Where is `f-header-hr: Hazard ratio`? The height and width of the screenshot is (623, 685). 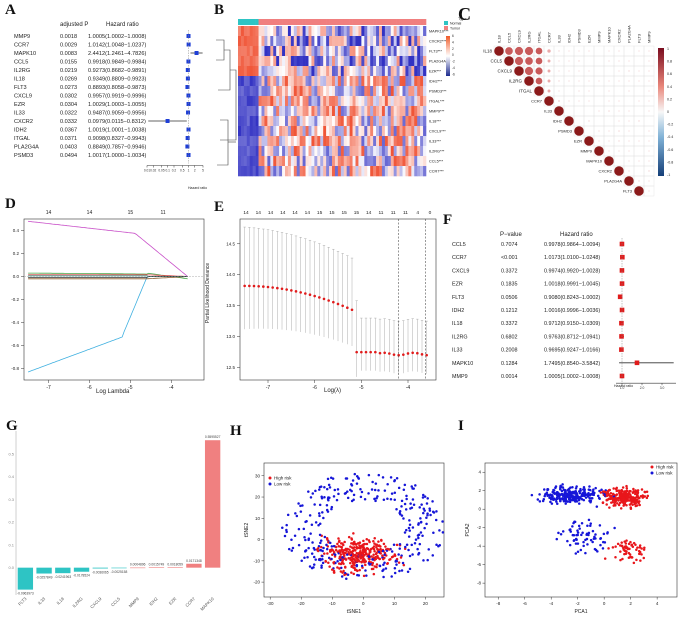 f-header-hr: Hazard ratio is located at coordinates (576, 235).